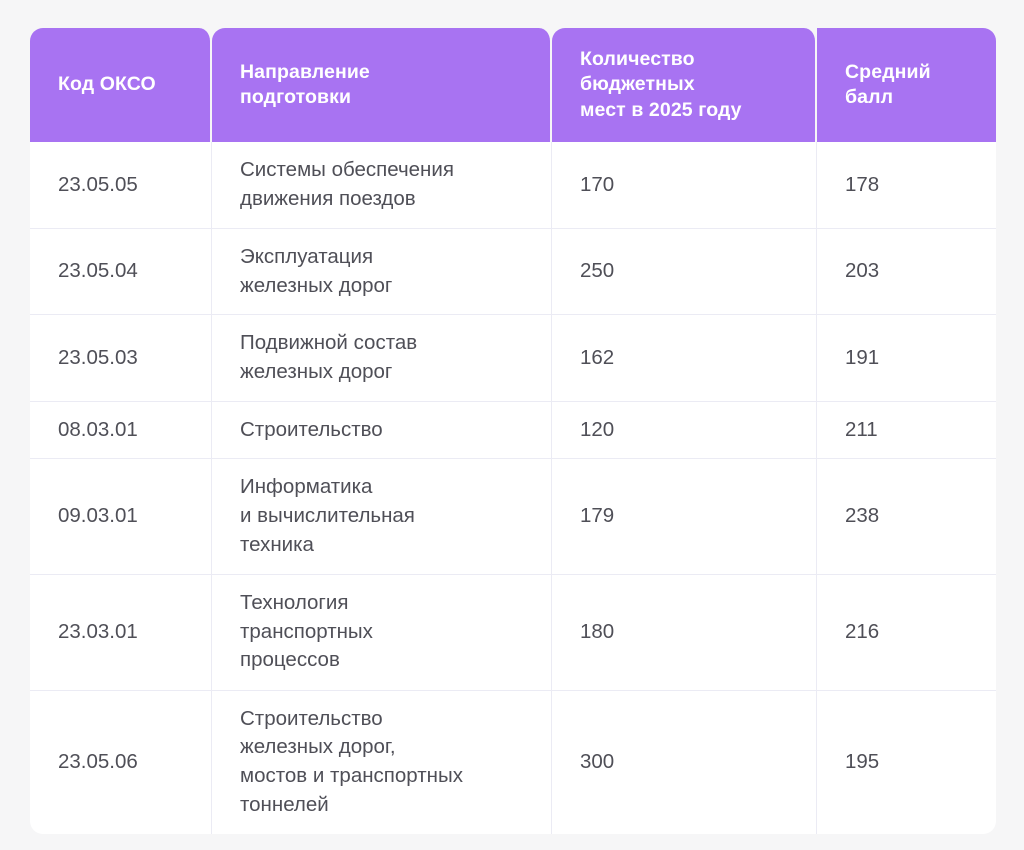 This screenshot has width=1024, height=850. Describe the element at coordinates (327, 515) in the screenshot. I see `cell-field-value: Информатика и вычислительная техника` at that location.